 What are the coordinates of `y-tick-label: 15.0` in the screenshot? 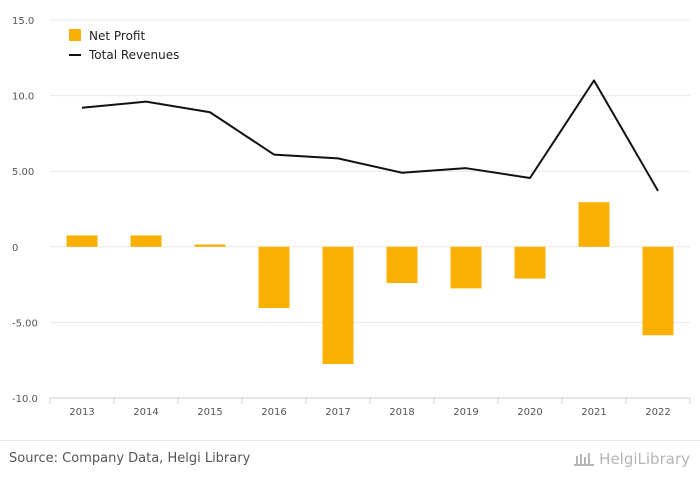 It's located at (23, 21).